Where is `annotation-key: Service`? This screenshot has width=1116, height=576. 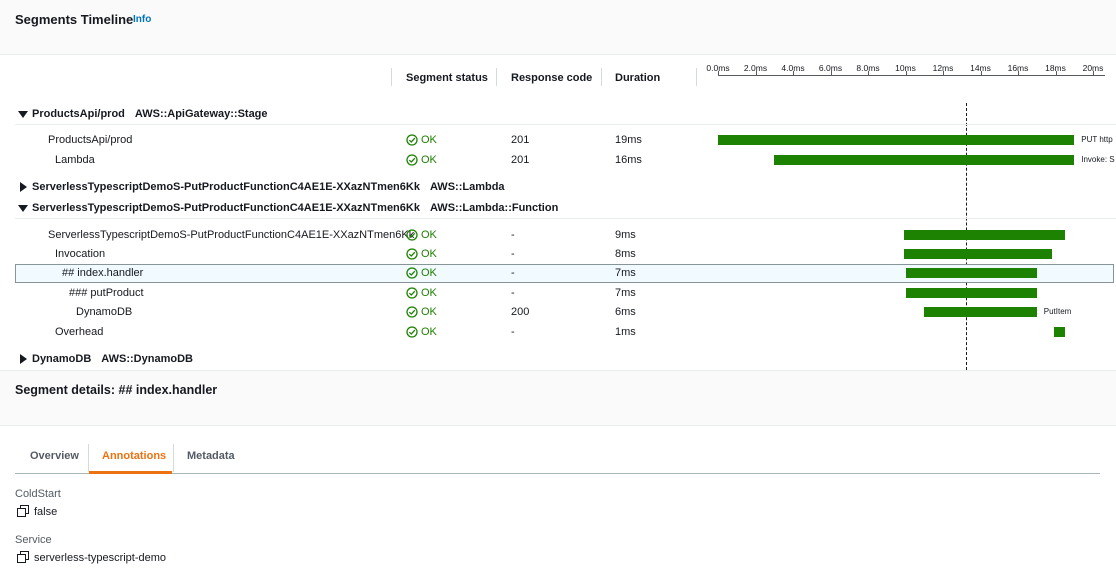 annotation-key: Service is located at coordinates (33, 540).